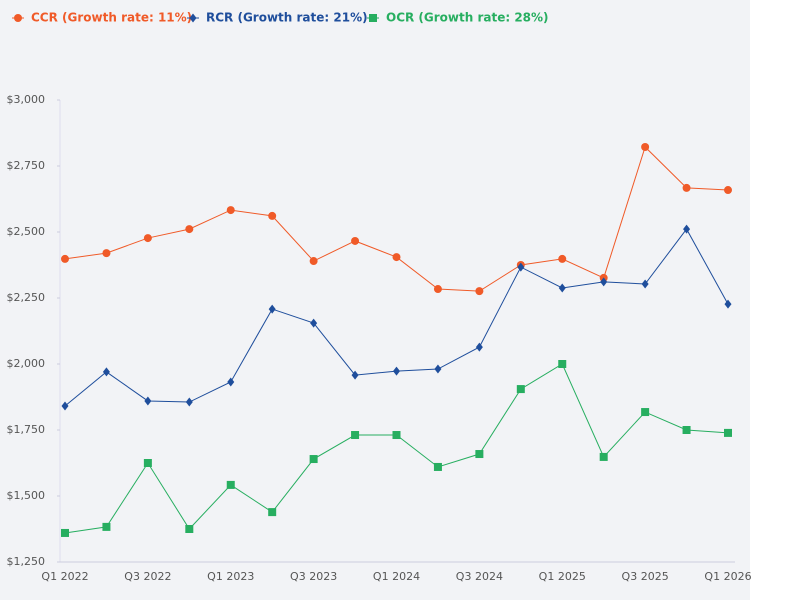 This screenshot has height=600, width=800. I want to click on x-tick-label: Q3 2023, so click(313, 576).